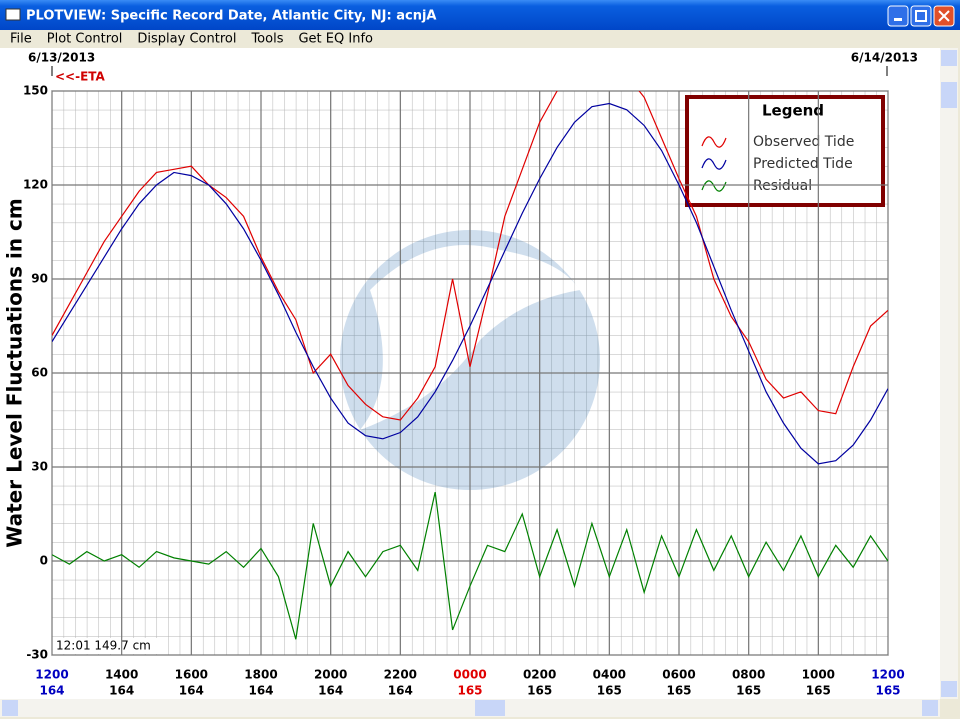  Describe the element at coordinates (930, 708) in the screenshot. I see `scroll-right` at that location.